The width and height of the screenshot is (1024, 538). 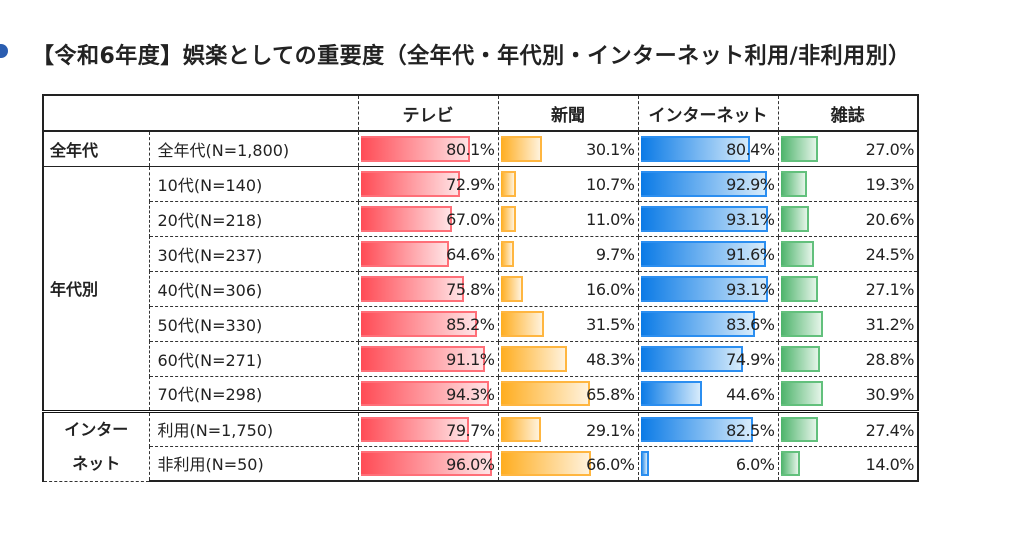 What do you see at coordinates (708, 148) in the screenshot?
I see `value-cell-internet: 80.4%` at bounding box center [708, 148].